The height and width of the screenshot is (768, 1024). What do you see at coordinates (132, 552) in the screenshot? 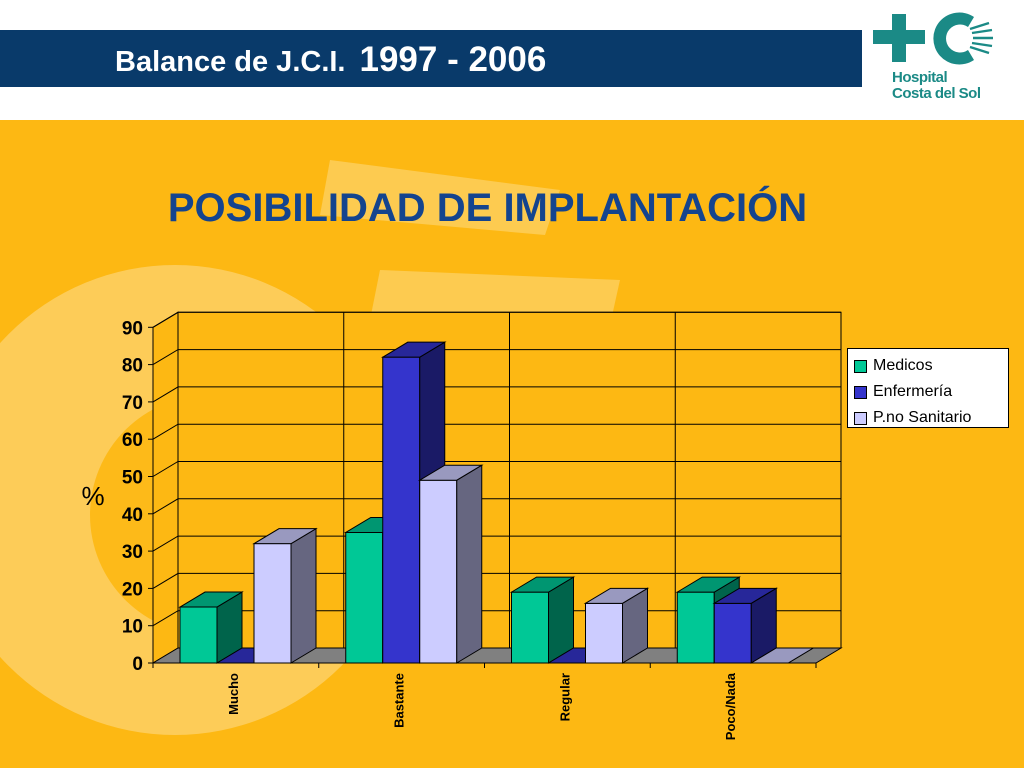
I see `y-tick-label: 30` at bounding box center [132, 552].